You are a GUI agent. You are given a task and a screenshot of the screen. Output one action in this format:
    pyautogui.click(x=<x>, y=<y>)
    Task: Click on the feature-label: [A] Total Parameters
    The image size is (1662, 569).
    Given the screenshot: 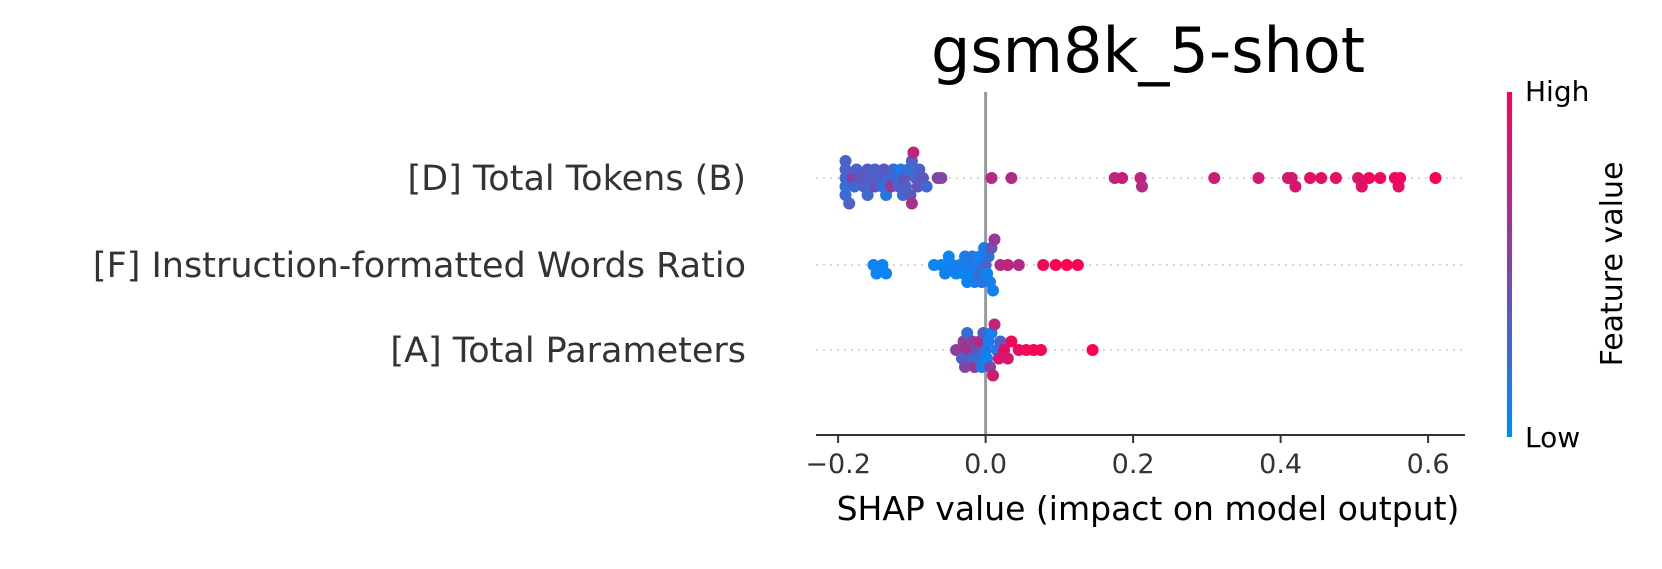 What is the action you would take?
    pyautogui.click(x=568, y=351)
    